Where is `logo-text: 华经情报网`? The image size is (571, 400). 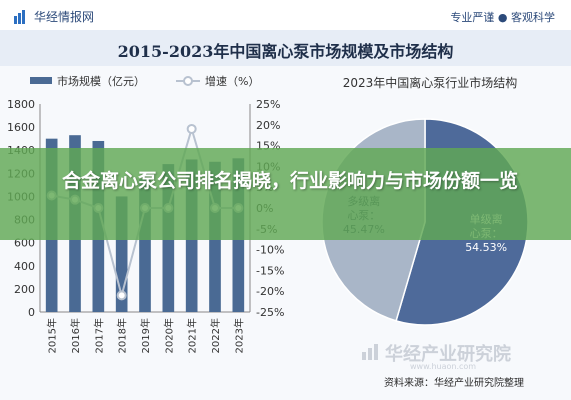 logo-text: 华经情报网 is located at coordinates (64, 17).